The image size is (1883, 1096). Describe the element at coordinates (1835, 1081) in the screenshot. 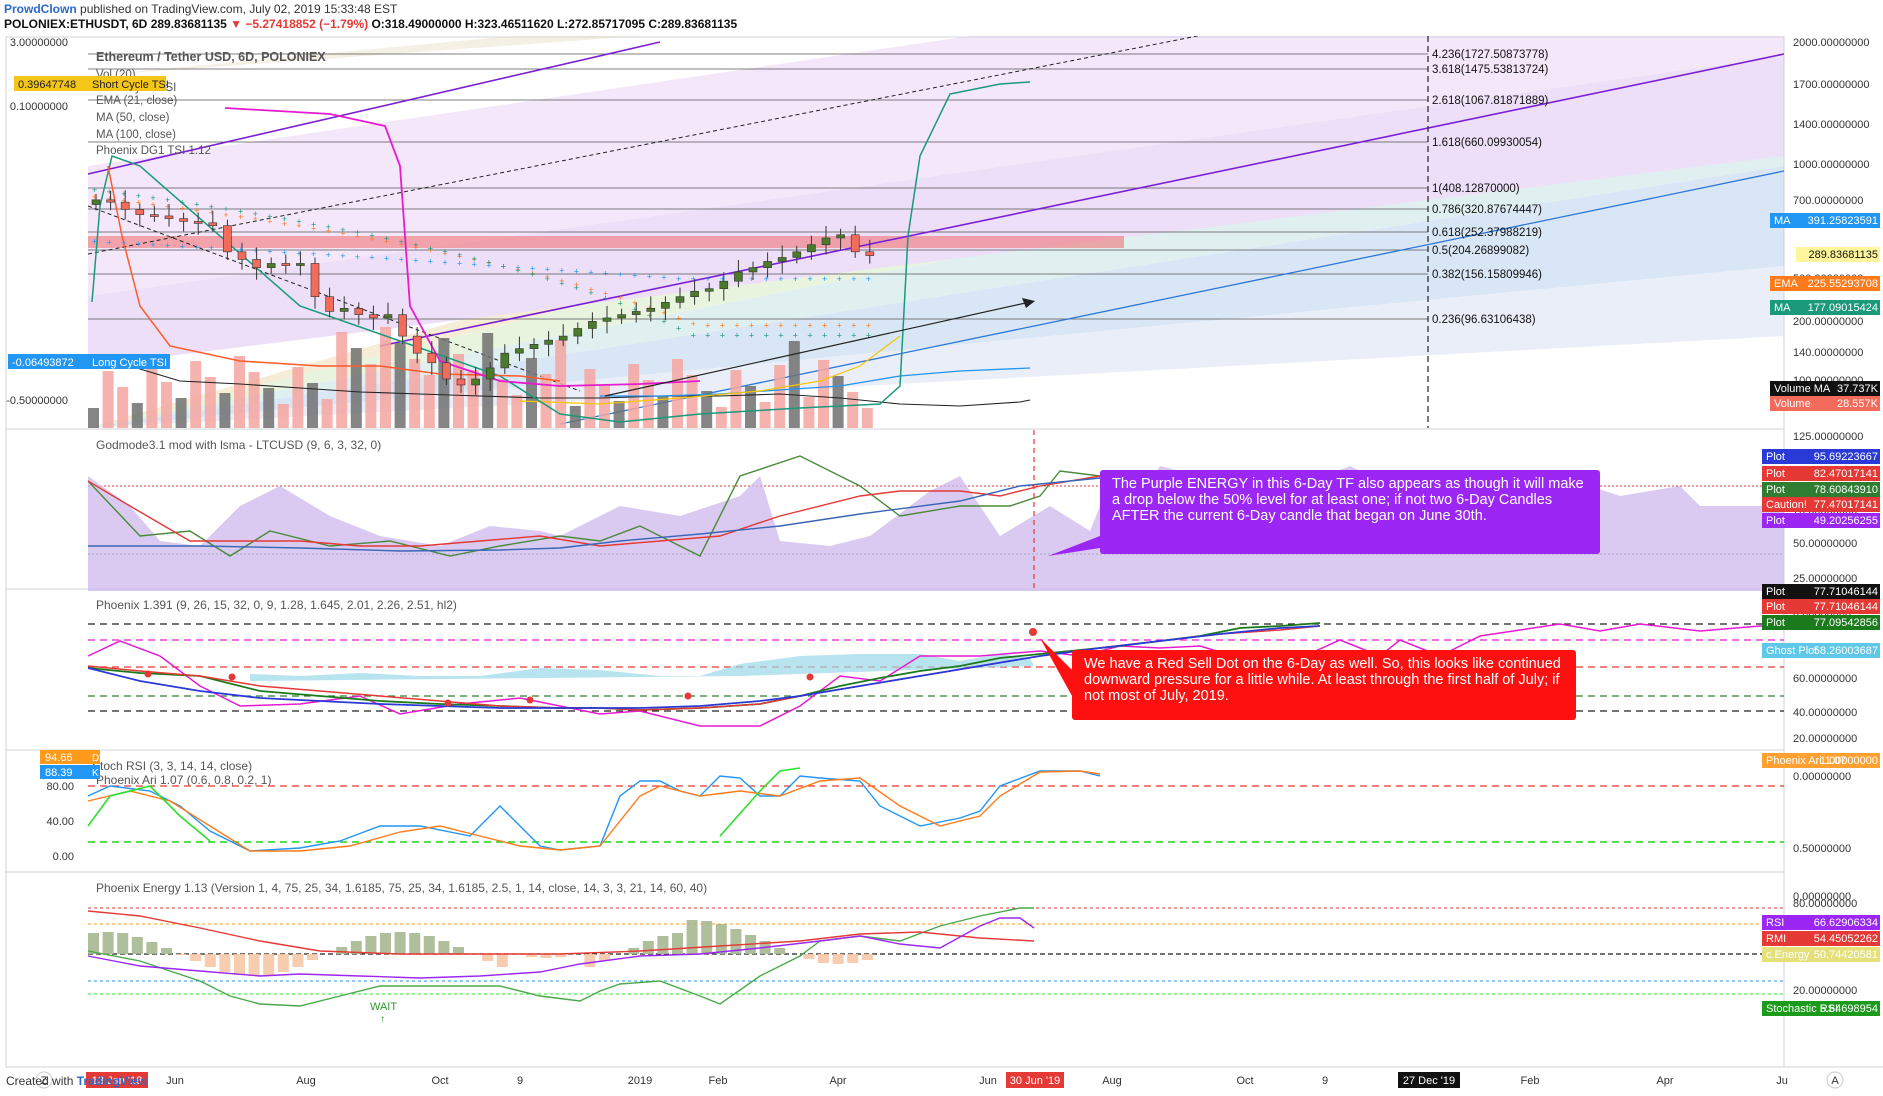

I see `auto-scale-button: A` at that location.